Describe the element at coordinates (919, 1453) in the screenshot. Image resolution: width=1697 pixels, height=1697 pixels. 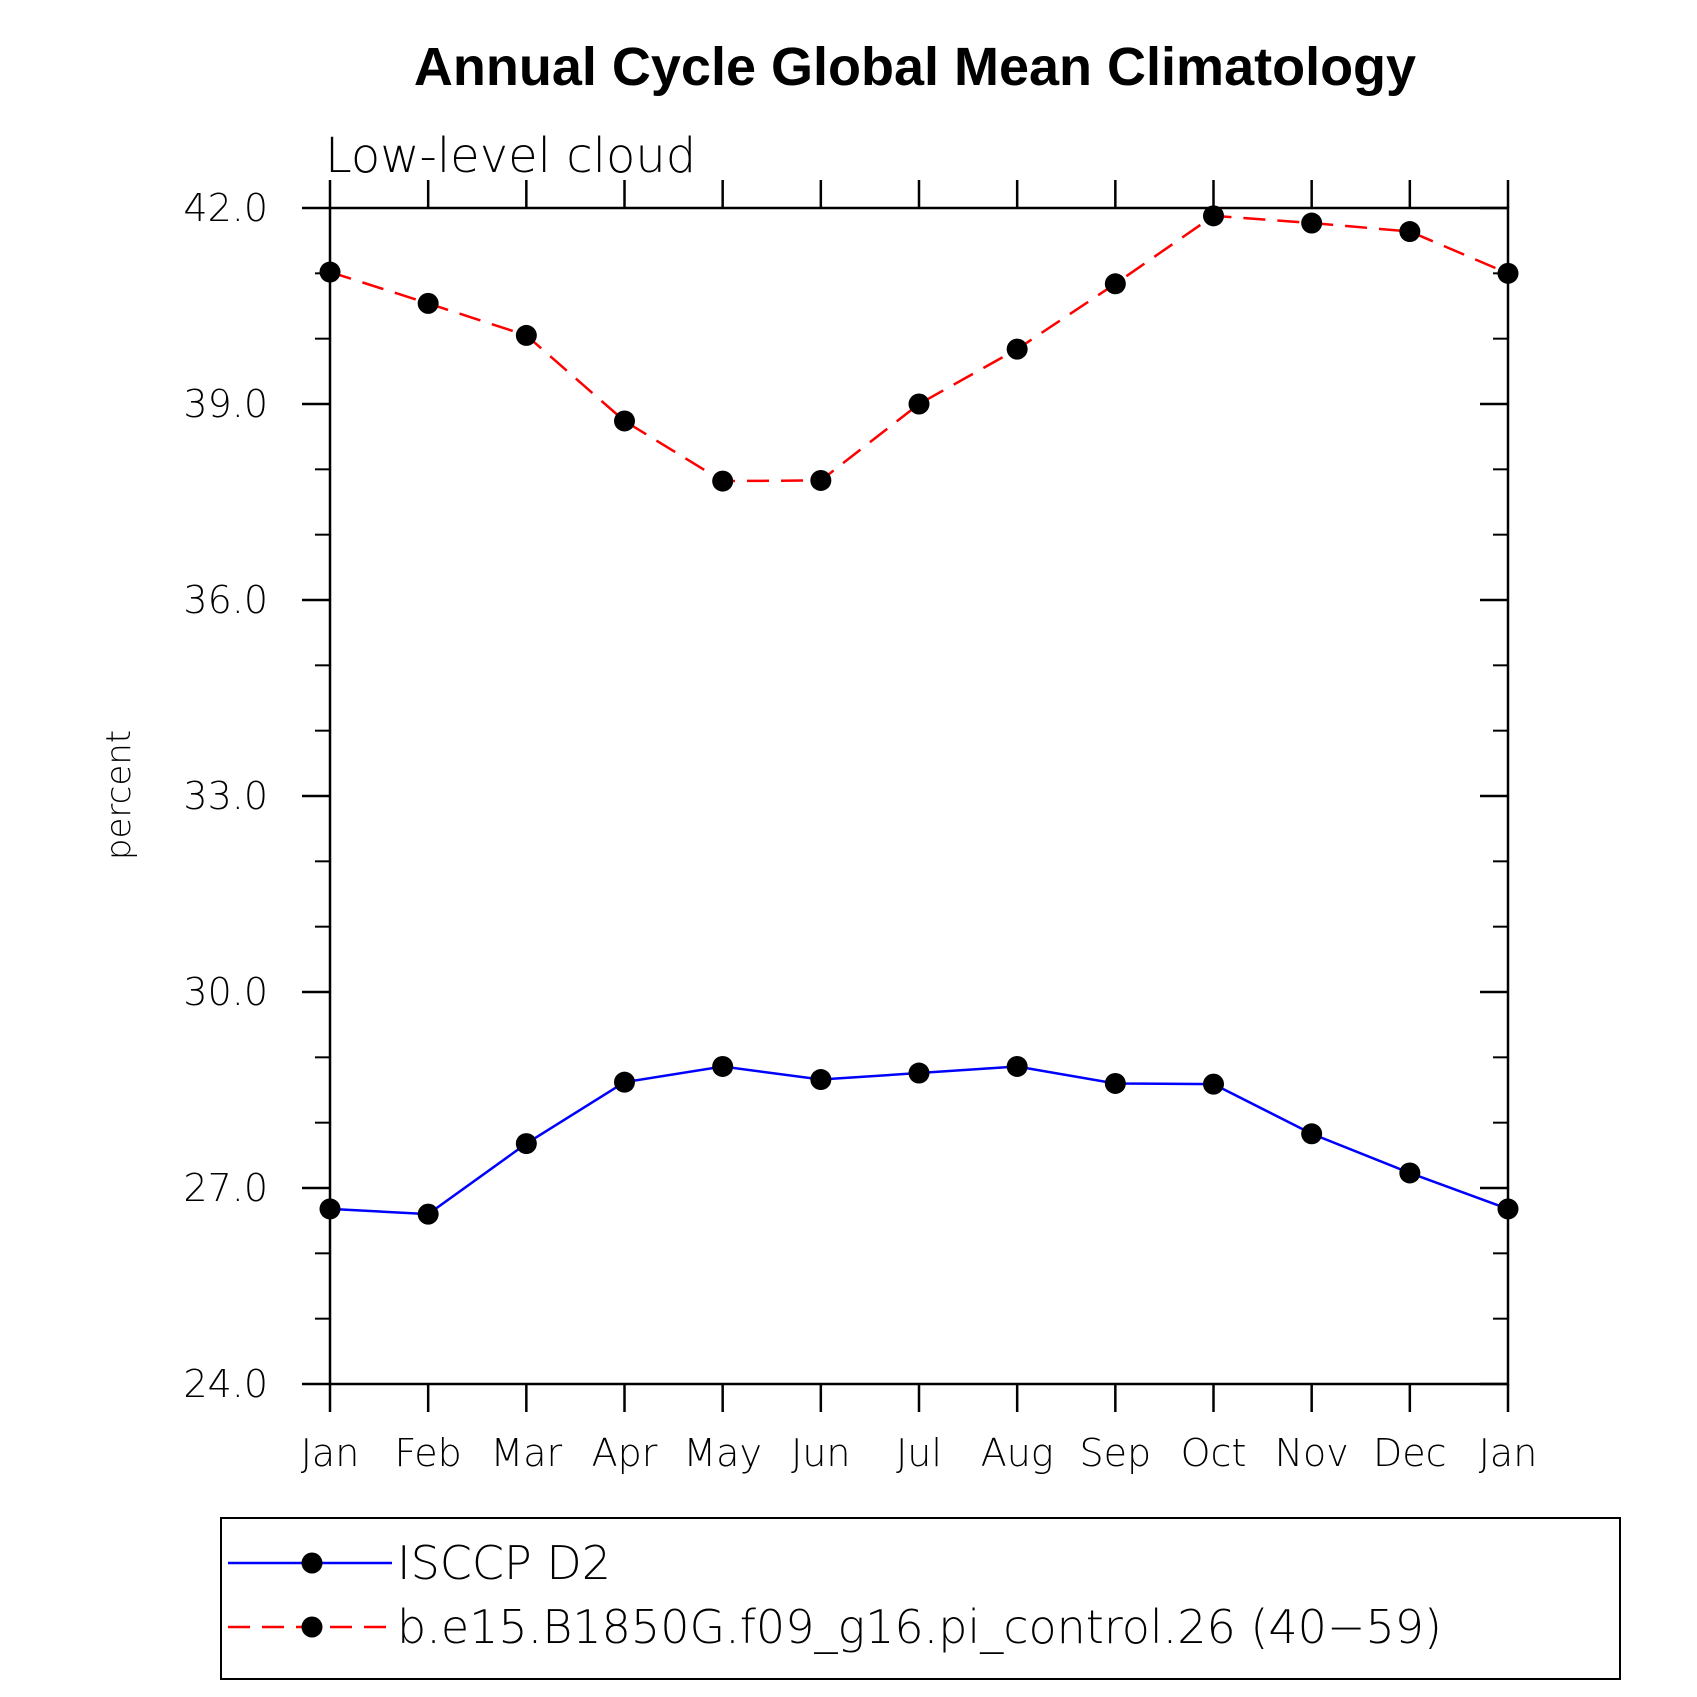
I see `x-tick-label: Jul` at that location.